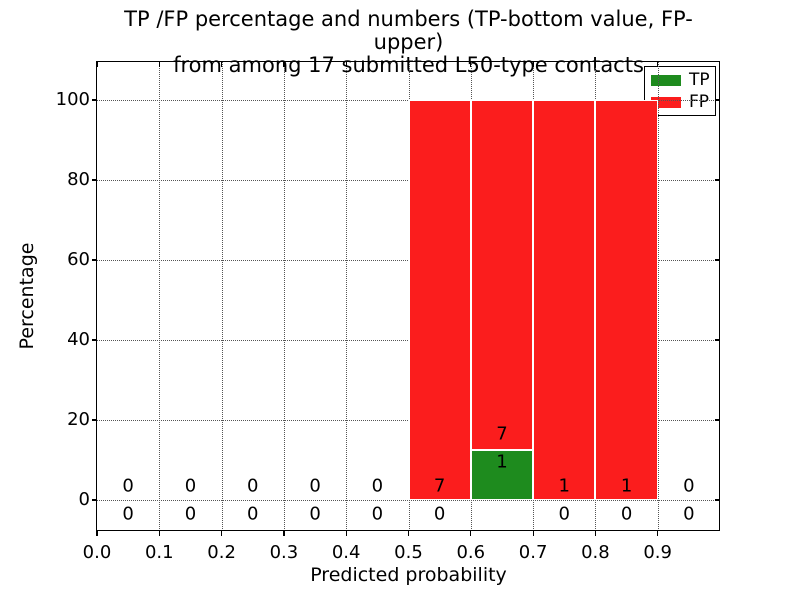 The width and height of the screenshot is (800, 600). What do you see at coordinates (471, 552) in the screenshot?
I see `x-tick-label: 0.6` at bounding box center [471, 552].